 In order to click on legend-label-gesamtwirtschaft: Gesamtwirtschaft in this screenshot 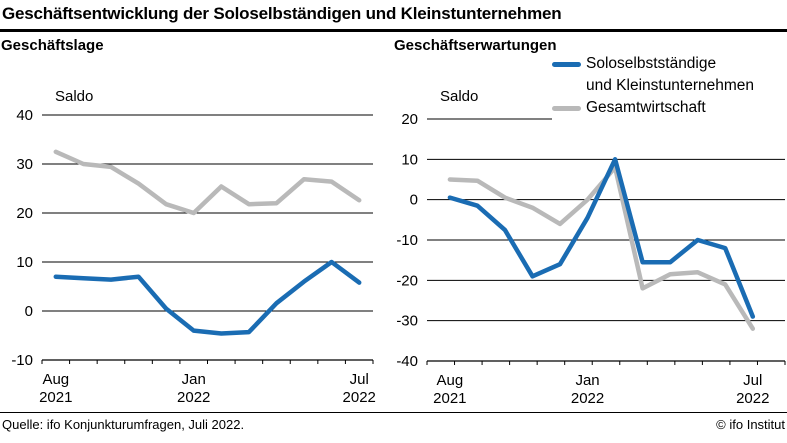, I will do `click(646, 107)`.